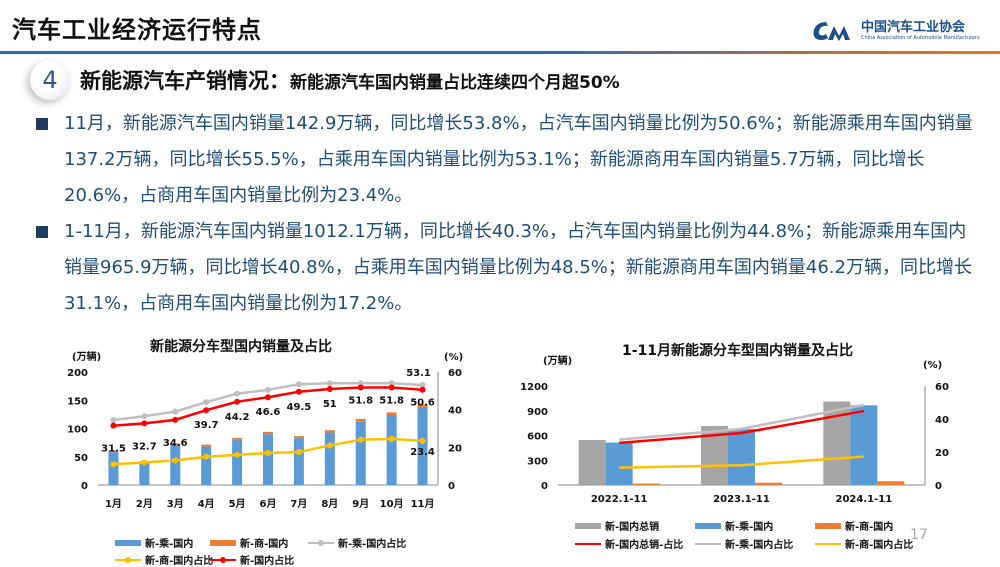 Image resolution: width=1000 pixels, height=567 pixels. What do you see at coordinates (619, 499) in the screenshot?
I see `svg-text: 2022.1-11` at bounding box center [619, 499].